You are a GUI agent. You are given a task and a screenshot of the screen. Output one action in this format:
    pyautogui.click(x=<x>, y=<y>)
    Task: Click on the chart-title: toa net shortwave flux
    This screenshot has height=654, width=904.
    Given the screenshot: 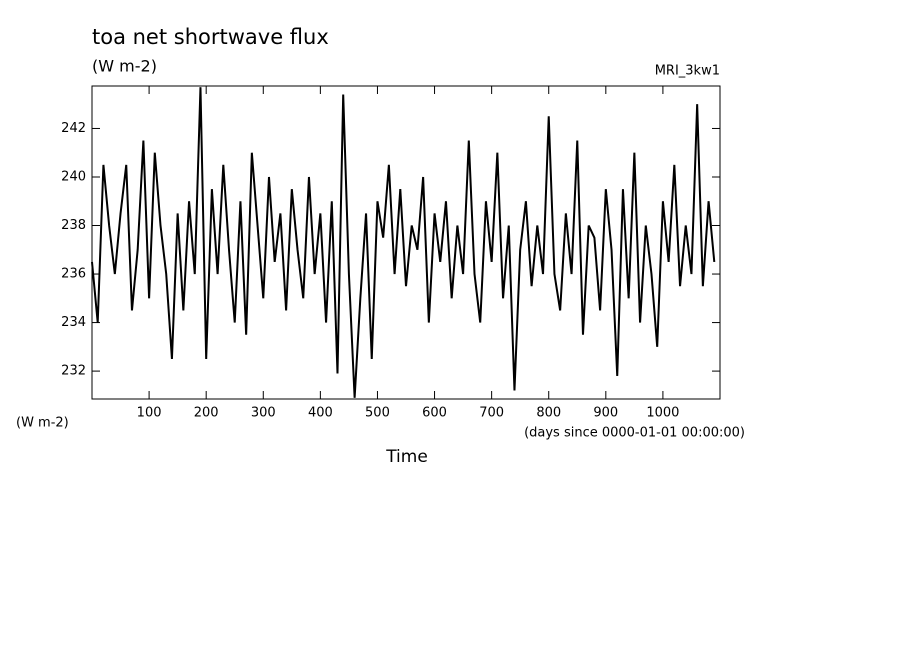 What is the action you would take?
    pyautogui.click(x=210, y=37)
    